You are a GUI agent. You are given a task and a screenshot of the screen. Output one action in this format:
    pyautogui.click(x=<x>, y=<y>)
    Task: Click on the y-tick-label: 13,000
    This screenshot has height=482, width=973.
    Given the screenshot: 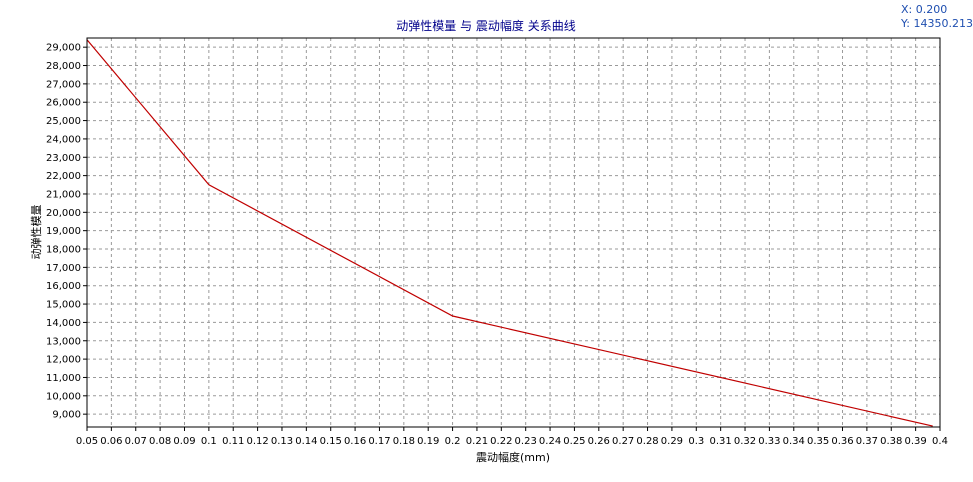 What is the action you would take?
    pyautogui.click(x=63, y=341)
    